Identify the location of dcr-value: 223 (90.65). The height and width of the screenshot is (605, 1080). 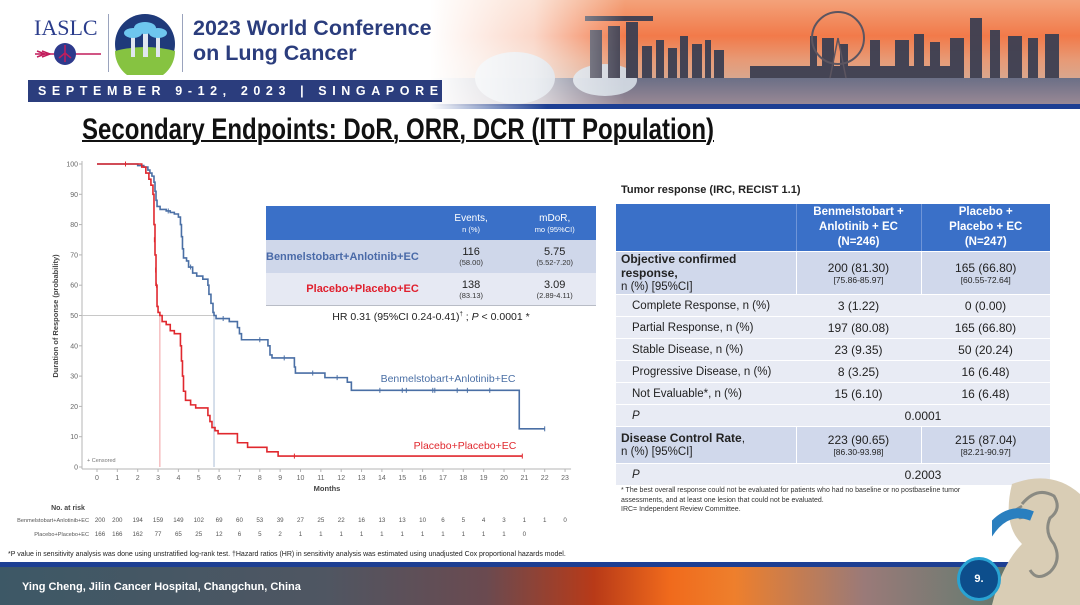
(858, 440).